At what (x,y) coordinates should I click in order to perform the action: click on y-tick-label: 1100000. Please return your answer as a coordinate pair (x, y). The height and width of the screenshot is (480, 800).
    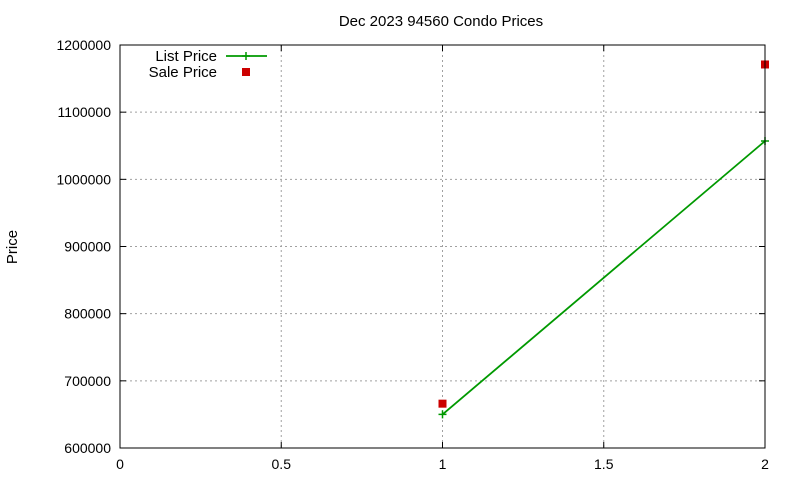
    Looking at the image, I should click on (85, 112).